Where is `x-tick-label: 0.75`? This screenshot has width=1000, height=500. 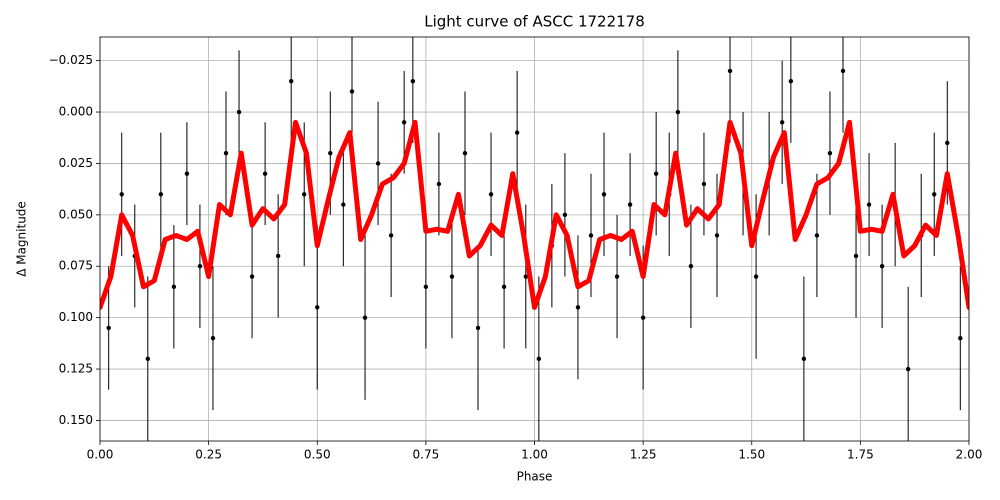 x-tick-label: 0.75 is located at coordinates (426, 455).